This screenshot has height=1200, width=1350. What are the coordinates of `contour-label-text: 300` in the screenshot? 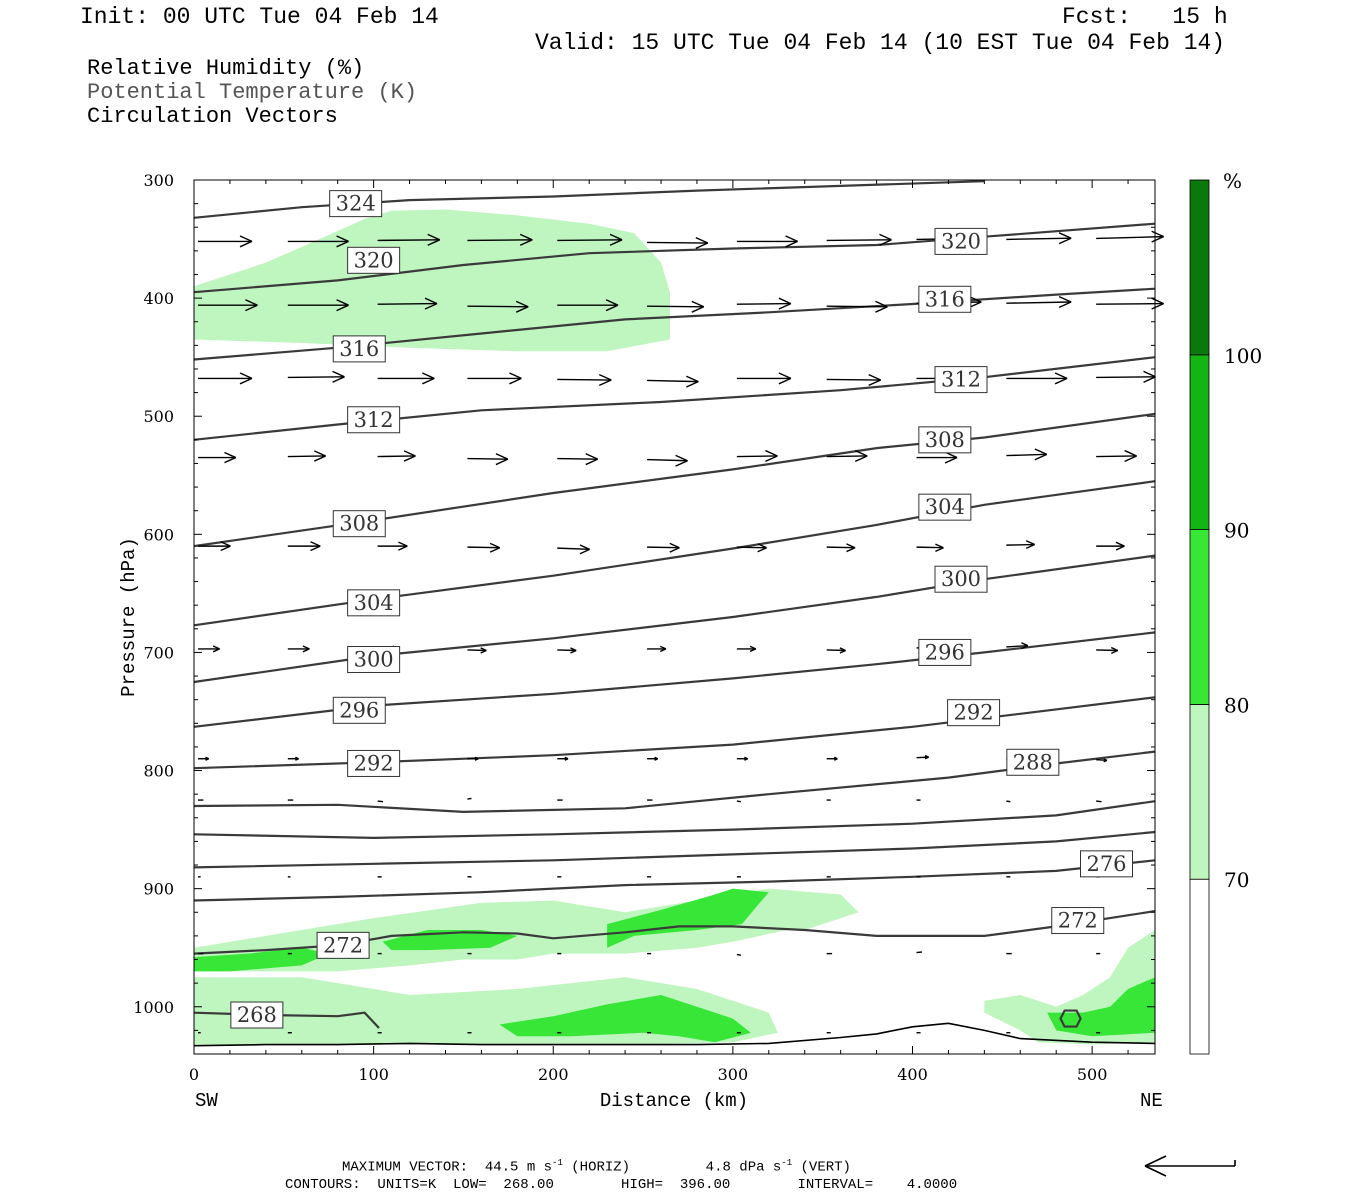 It's located at (374, 660).